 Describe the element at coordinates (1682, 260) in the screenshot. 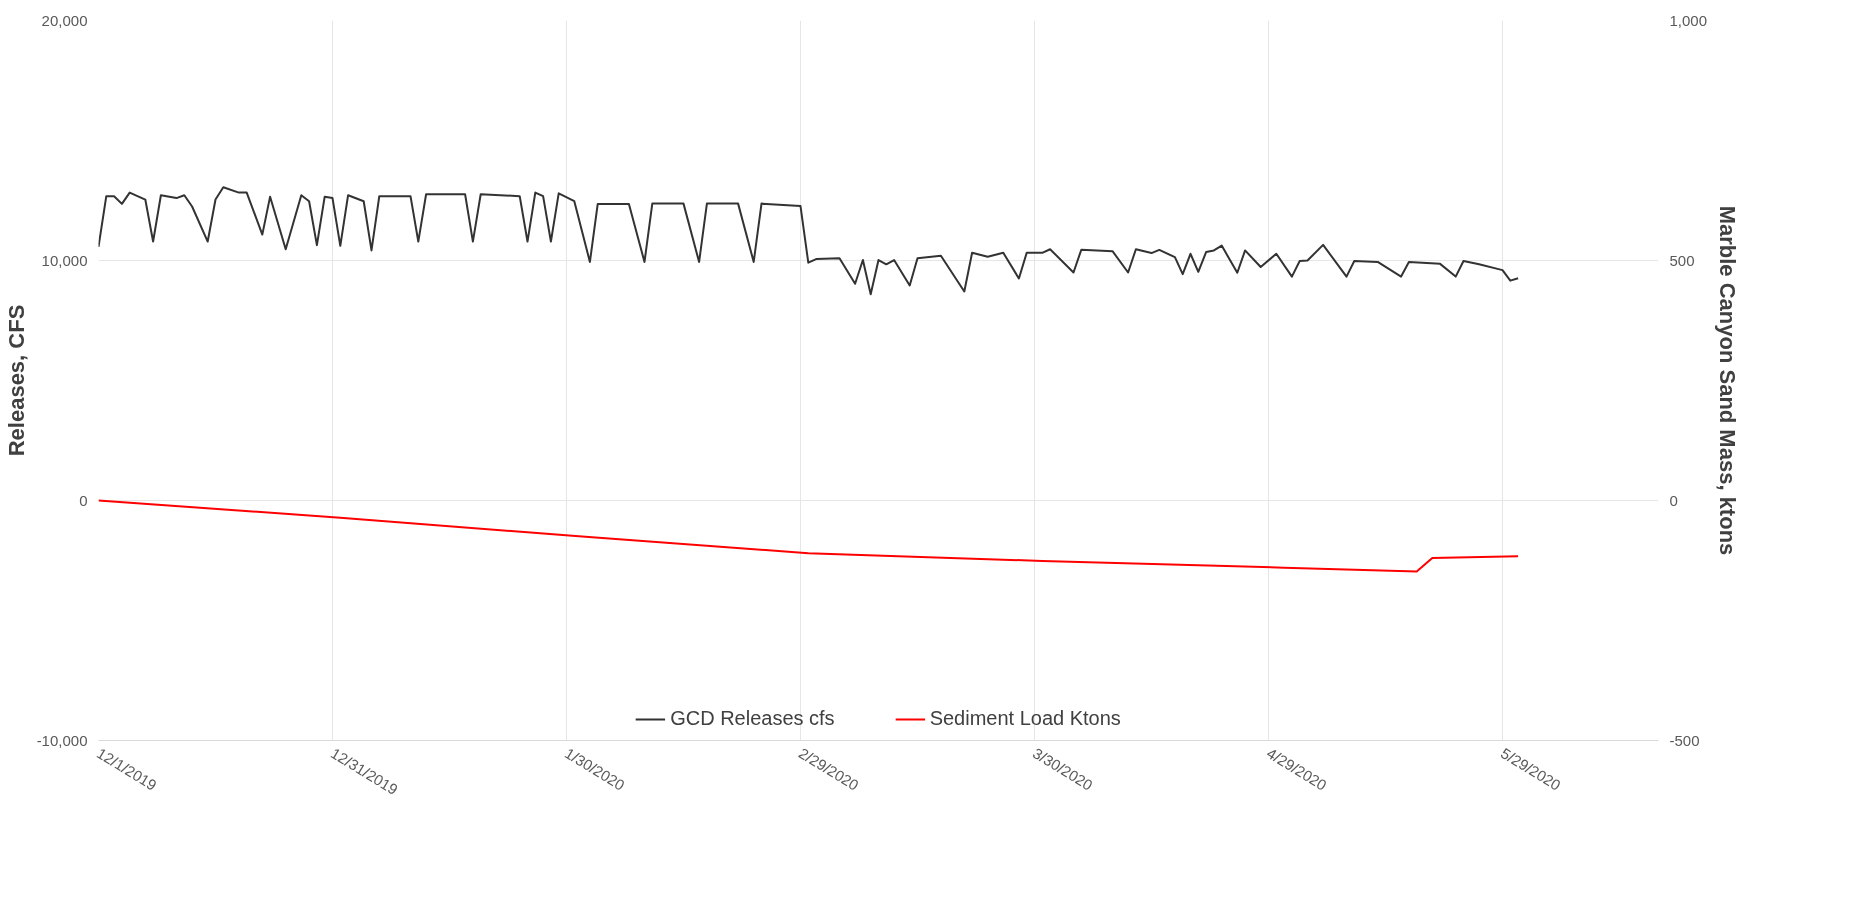

I see `y2-tick-label: 500` at that location.